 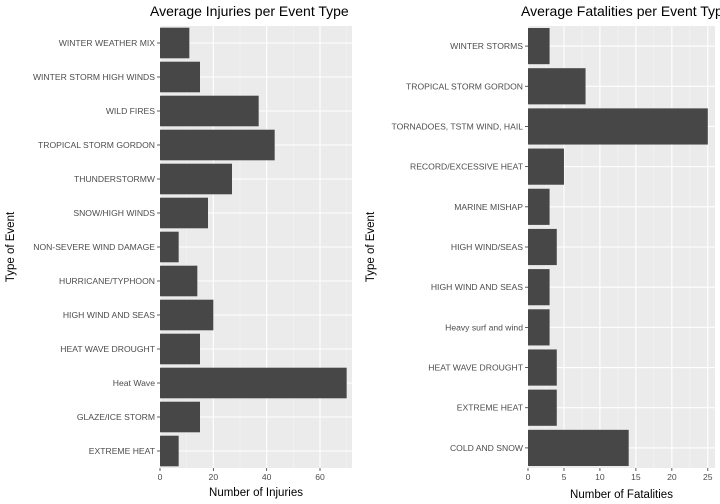 What do you see at coordinates (249, 11) in the screenshot?
I see `chart-title: Average Injuries per Event Type` at bounding box center [249, 11].